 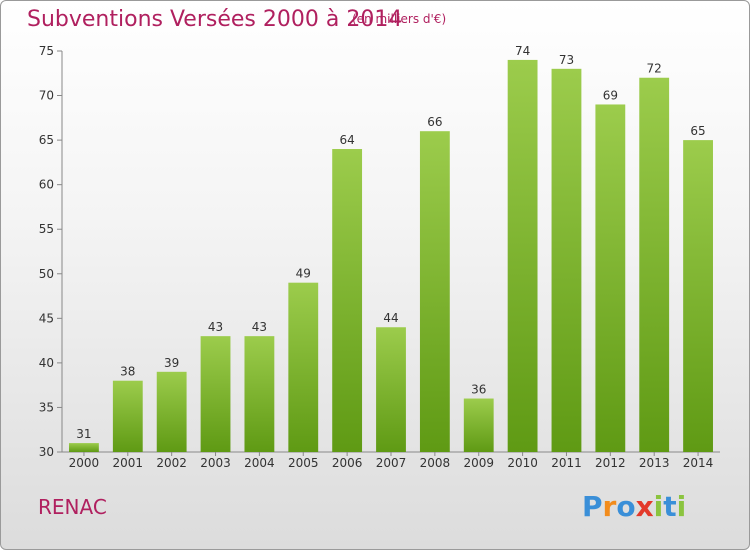 I want to click on y-tick-label: 70, so click(x=46, y=96).